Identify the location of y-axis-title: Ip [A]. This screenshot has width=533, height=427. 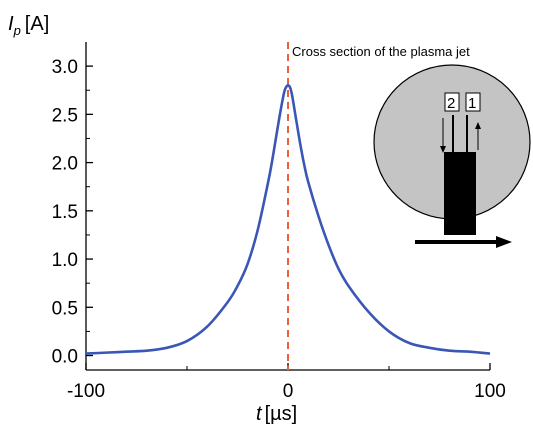
(28, 25).